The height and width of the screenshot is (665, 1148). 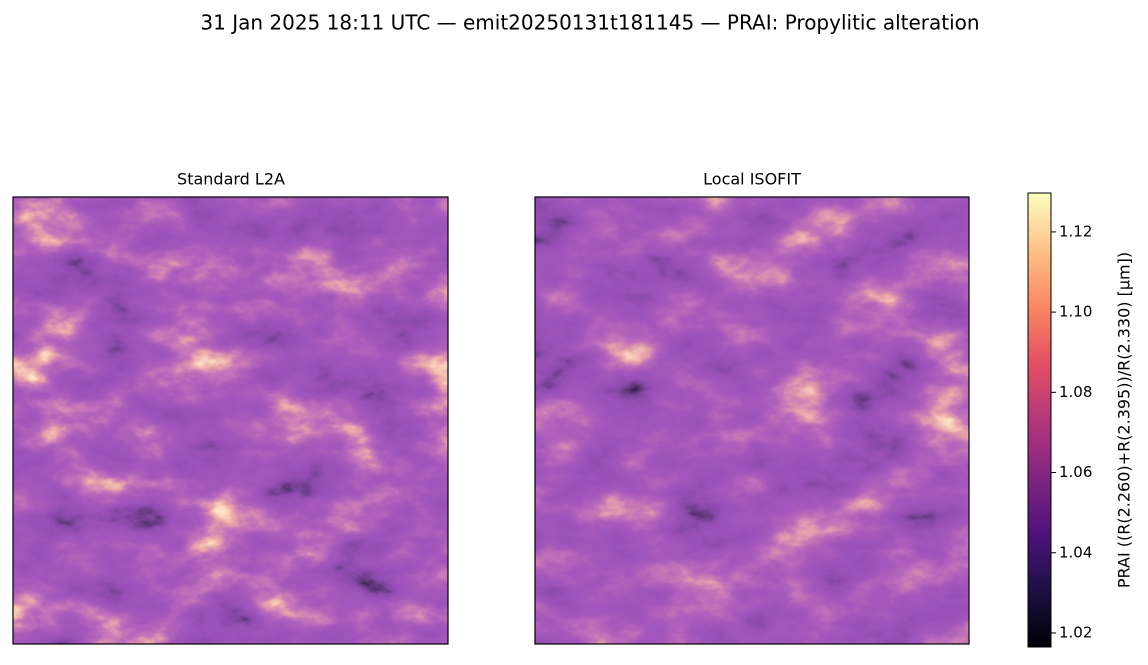 I want to click on panel-title: Local ISOFIT, so click(x=752, y=179).